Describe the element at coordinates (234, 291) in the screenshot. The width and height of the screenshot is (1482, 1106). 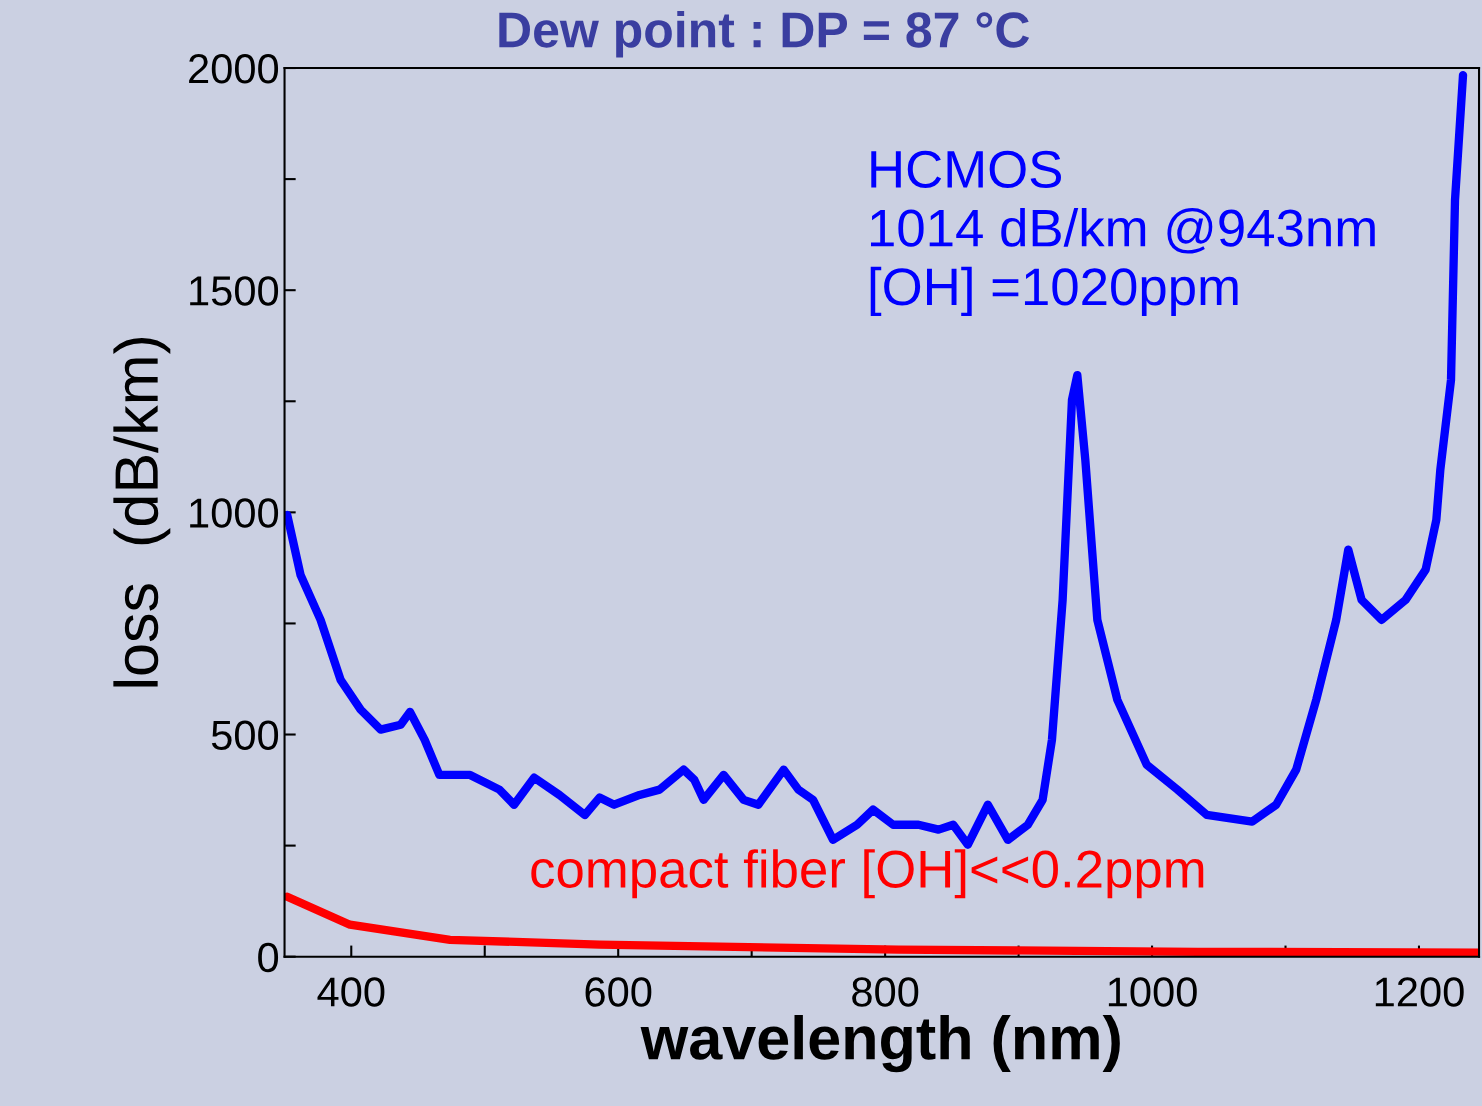
I see `y-tick-label: 1500` at that location.